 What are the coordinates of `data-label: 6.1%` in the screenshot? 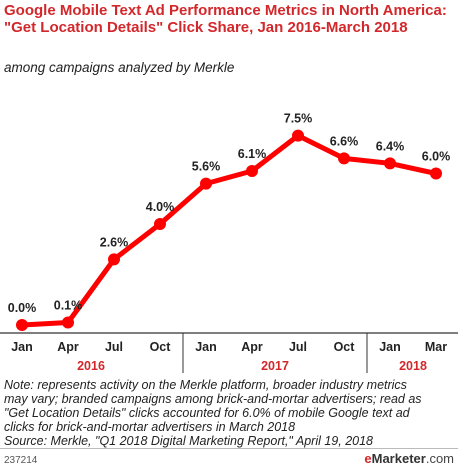 It's located at (252, 154).